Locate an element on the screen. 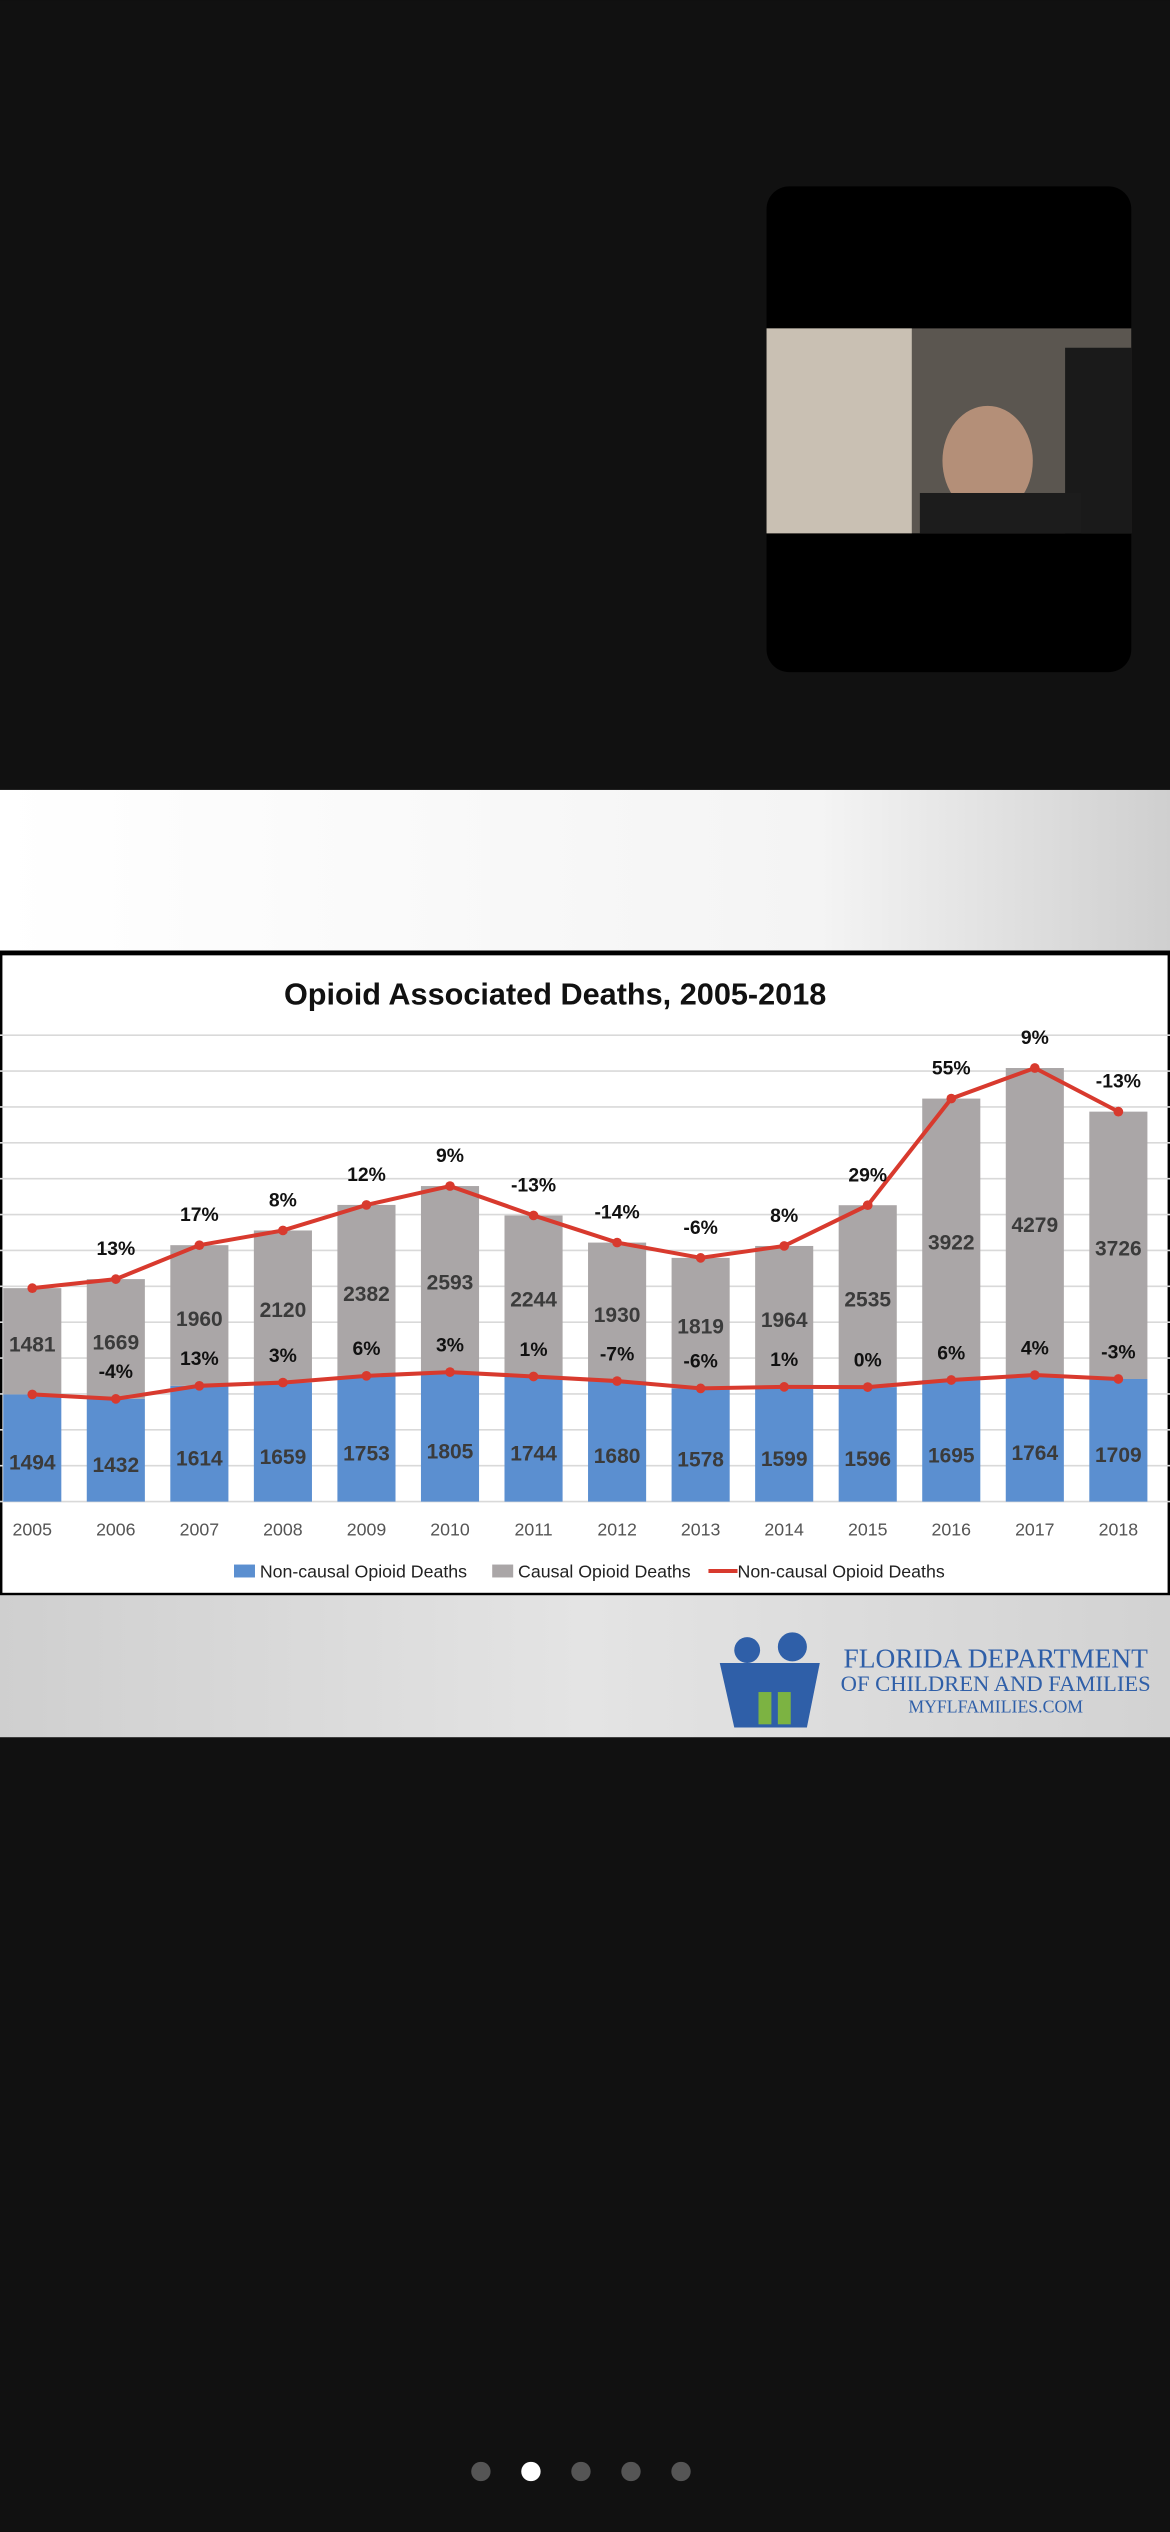 This screenshot has height=2532, width=1170. legend-label: Causal Opioid Deaths is located at coordinates (604, 1571).